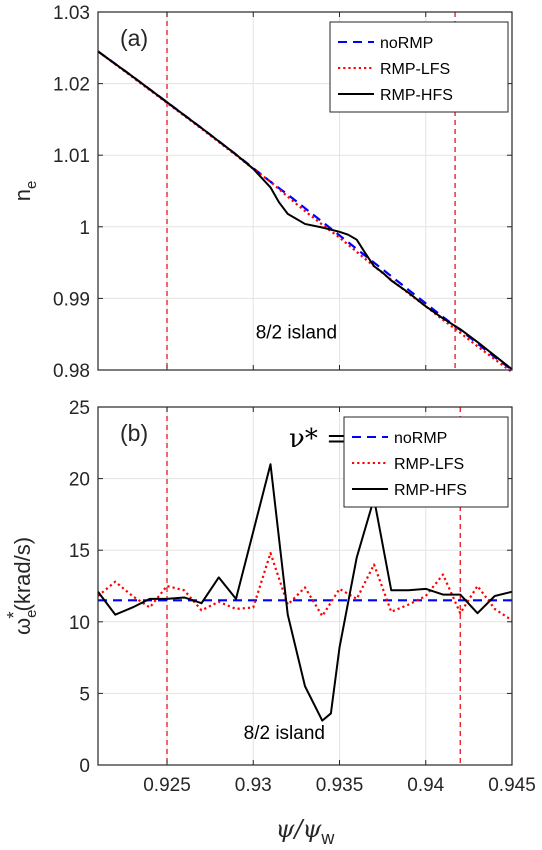  What do you see at coordinates (79, 623) in the screenshot?
I see `y-tick-label: 10` at bounding box center [79, 623].